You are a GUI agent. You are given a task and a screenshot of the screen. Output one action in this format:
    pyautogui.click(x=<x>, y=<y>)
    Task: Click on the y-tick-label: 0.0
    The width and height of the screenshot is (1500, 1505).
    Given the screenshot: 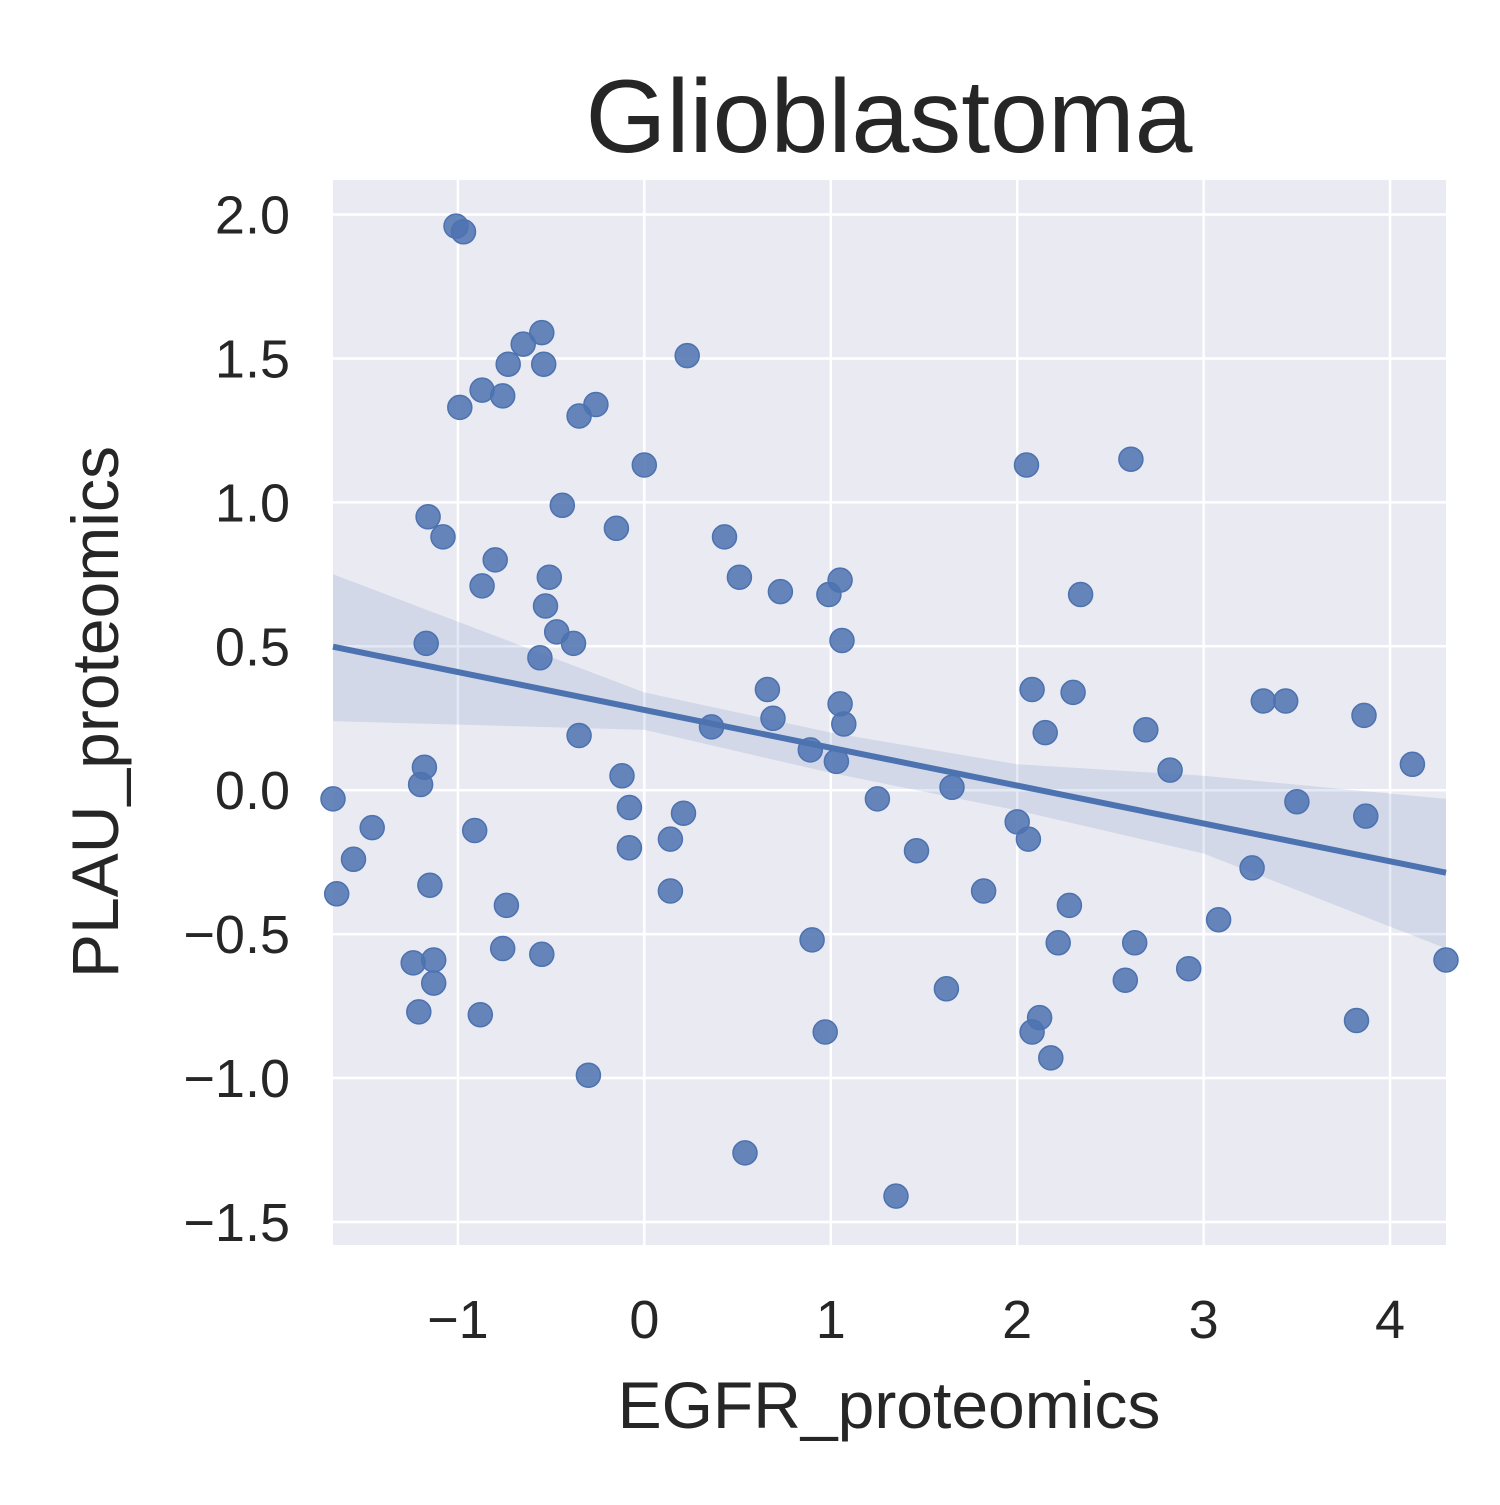 What is the action you would take?
    pyautogui.click(x=252, y=791)
    